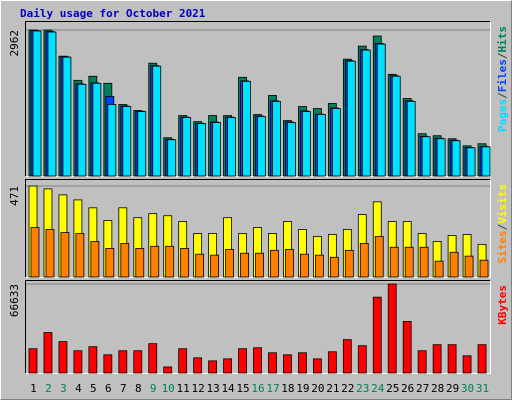 The height and width of the screenshot is (400, 512). Describe the element at coordinates (78, 388) in the screenshot. I see `x-tick-label: 4` at that location.